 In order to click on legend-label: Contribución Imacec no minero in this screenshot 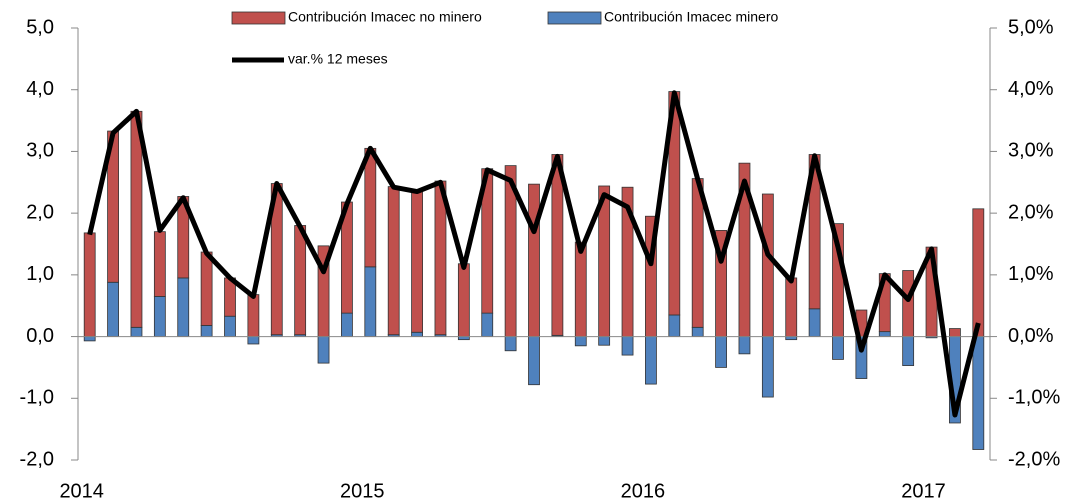, I will do `click(385, 17)`.